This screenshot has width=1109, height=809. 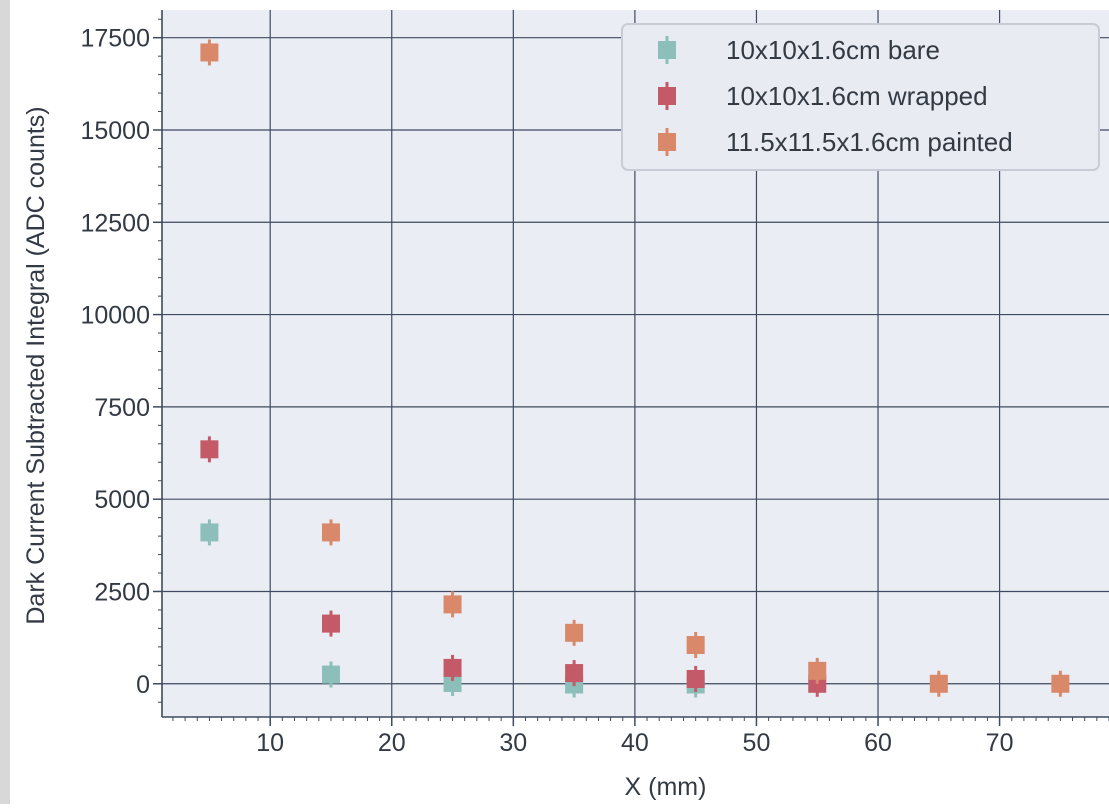 What do you see at coordinates (122, 592) in the screenshot?
I see `y-tick-label: 2500` at bounding box center [122, 592].